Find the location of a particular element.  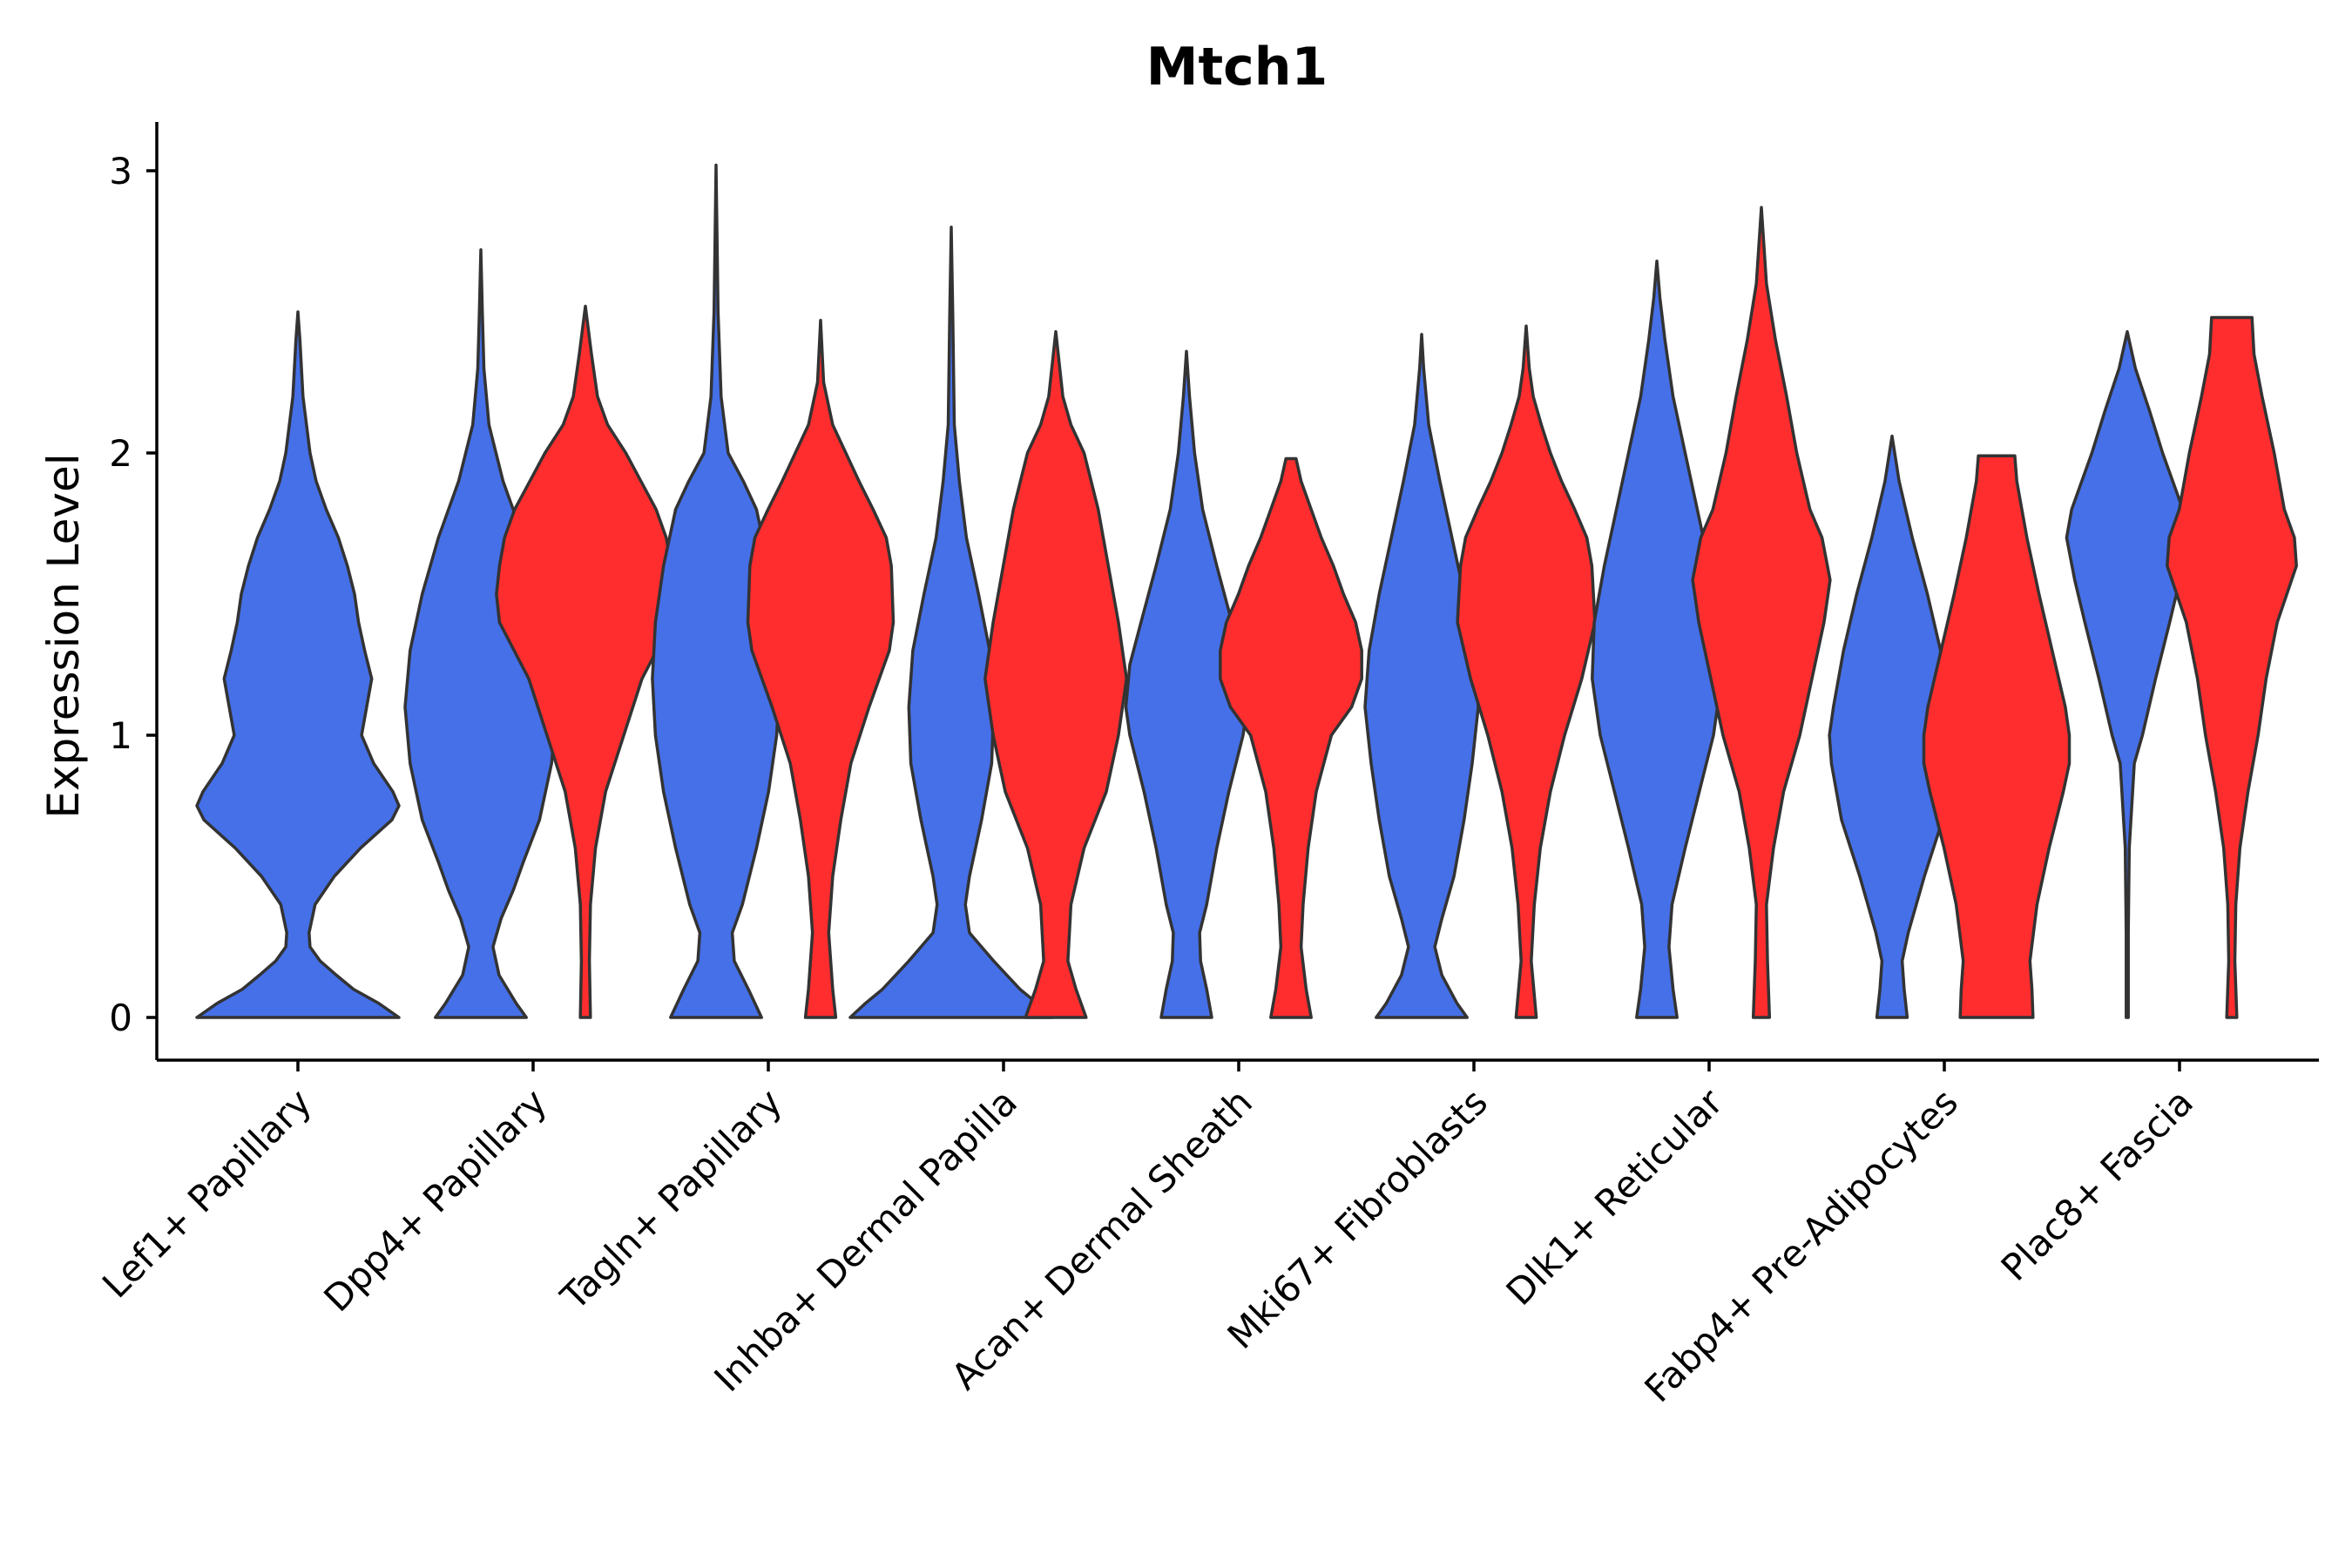

x-category-label: Lef1+ Papillary is located at coordinates (207, 1193).